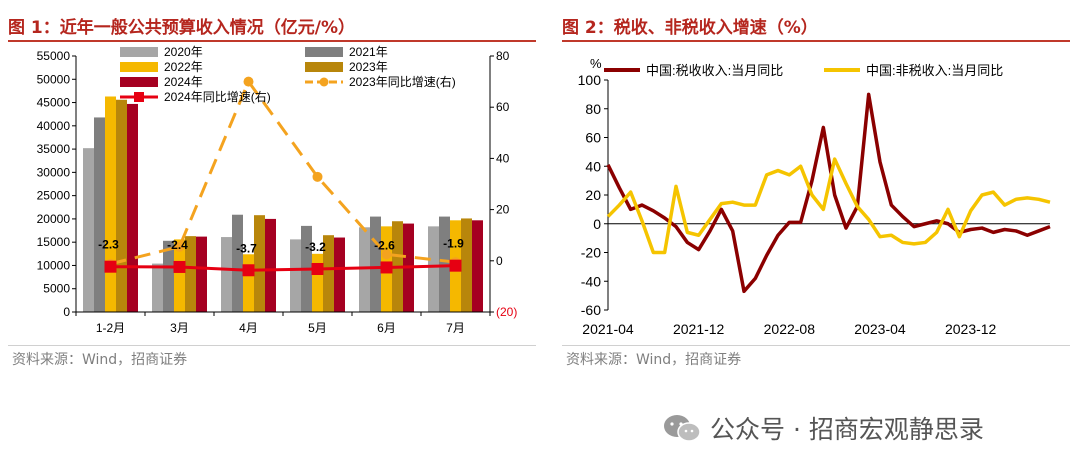 The image size is (1080, 474). I want to click on y-tick-label: 0, so click(597, 224).